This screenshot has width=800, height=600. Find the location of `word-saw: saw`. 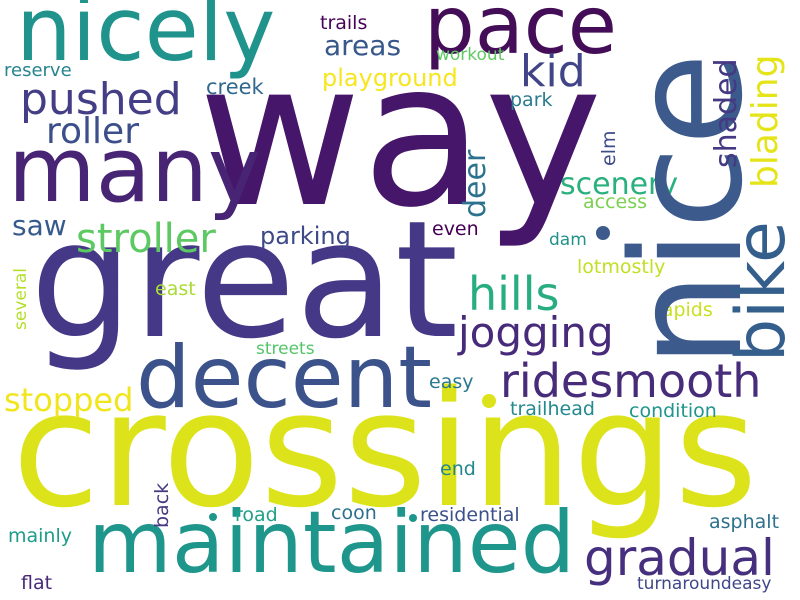

word-saw: saw is located at coordinates (39, 225).